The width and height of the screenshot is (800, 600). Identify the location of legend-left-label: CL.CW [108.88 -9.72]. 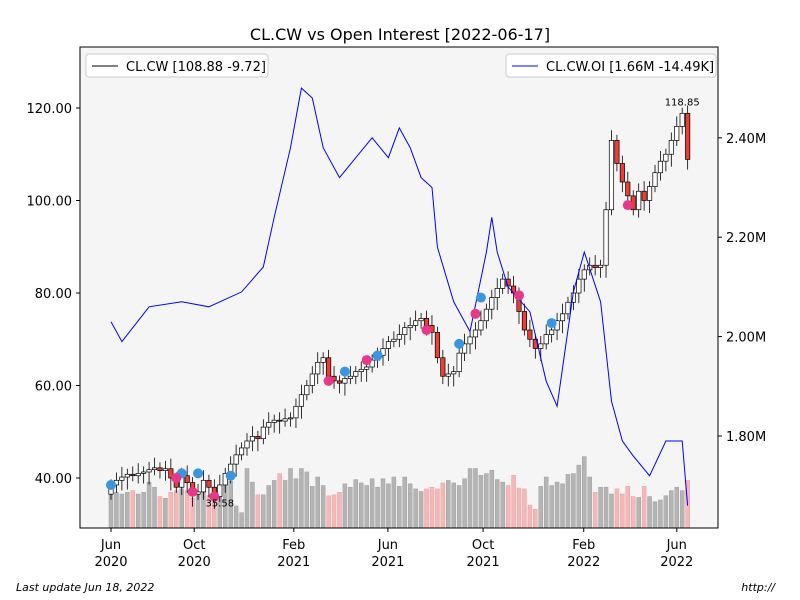
(196, 67).